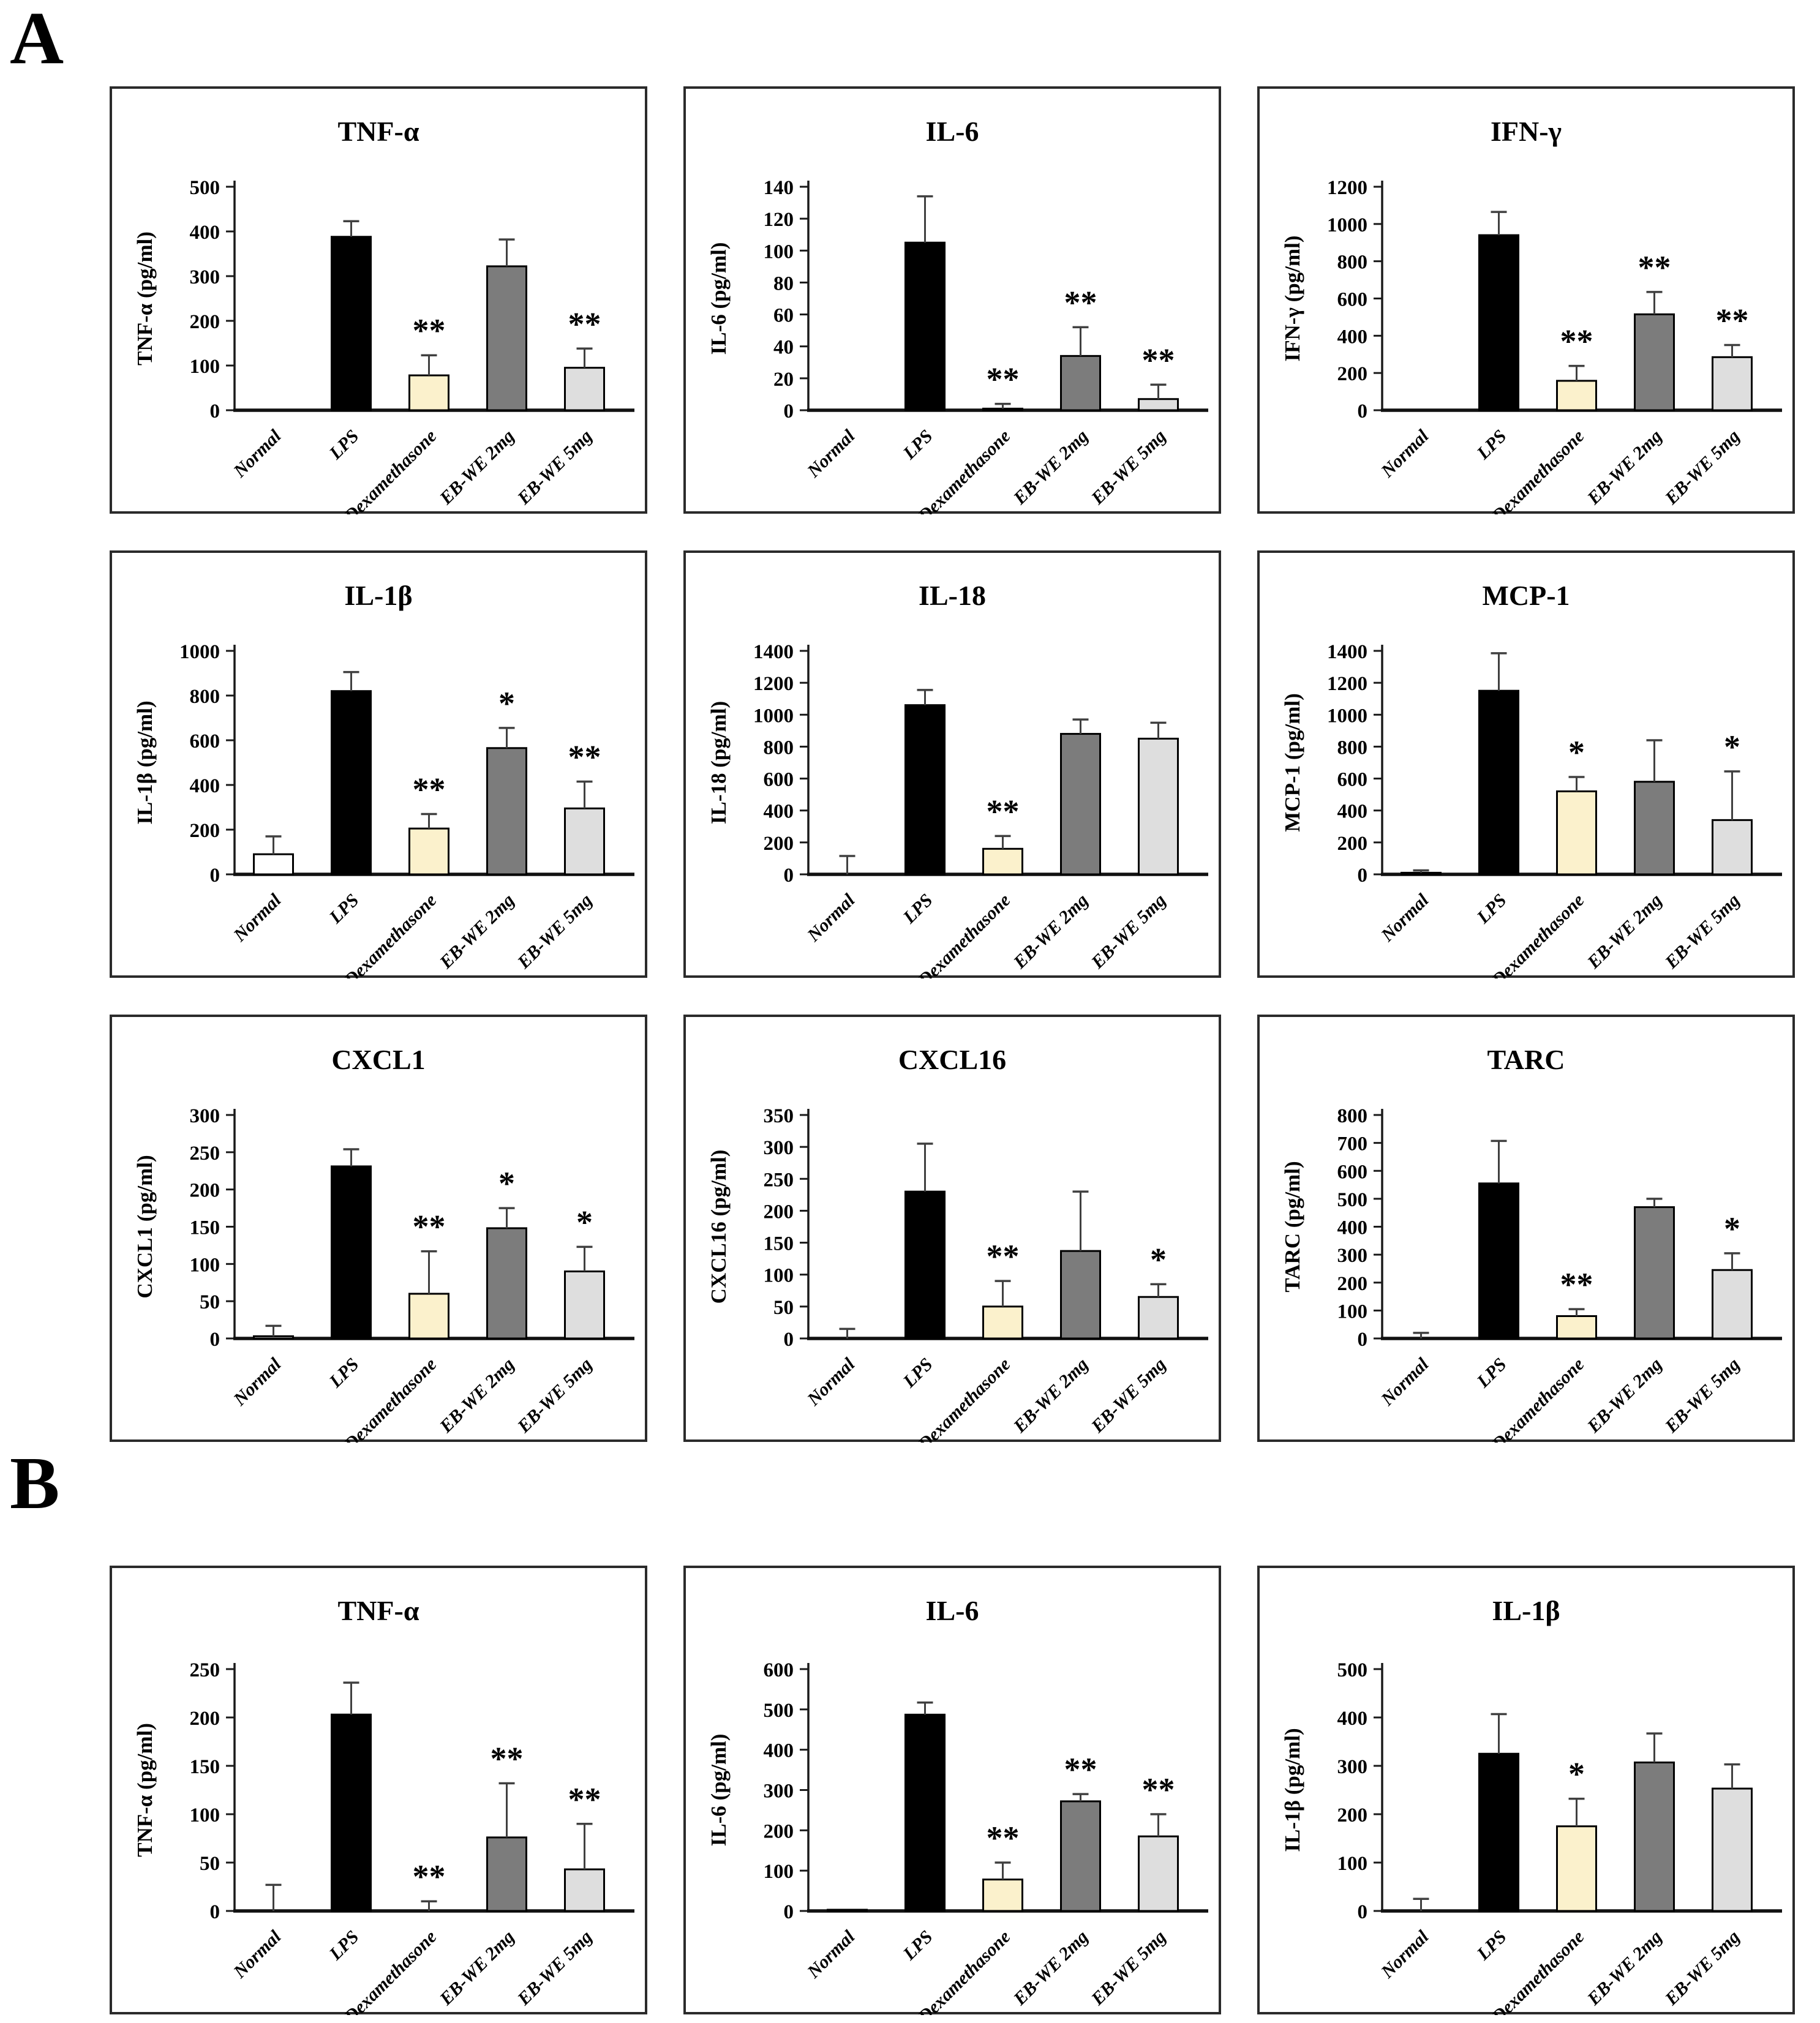  What do you see at coordinates (783, 283) in the screenshot?
I see `y-tick-label: 80` at bounding box center [783, 283].